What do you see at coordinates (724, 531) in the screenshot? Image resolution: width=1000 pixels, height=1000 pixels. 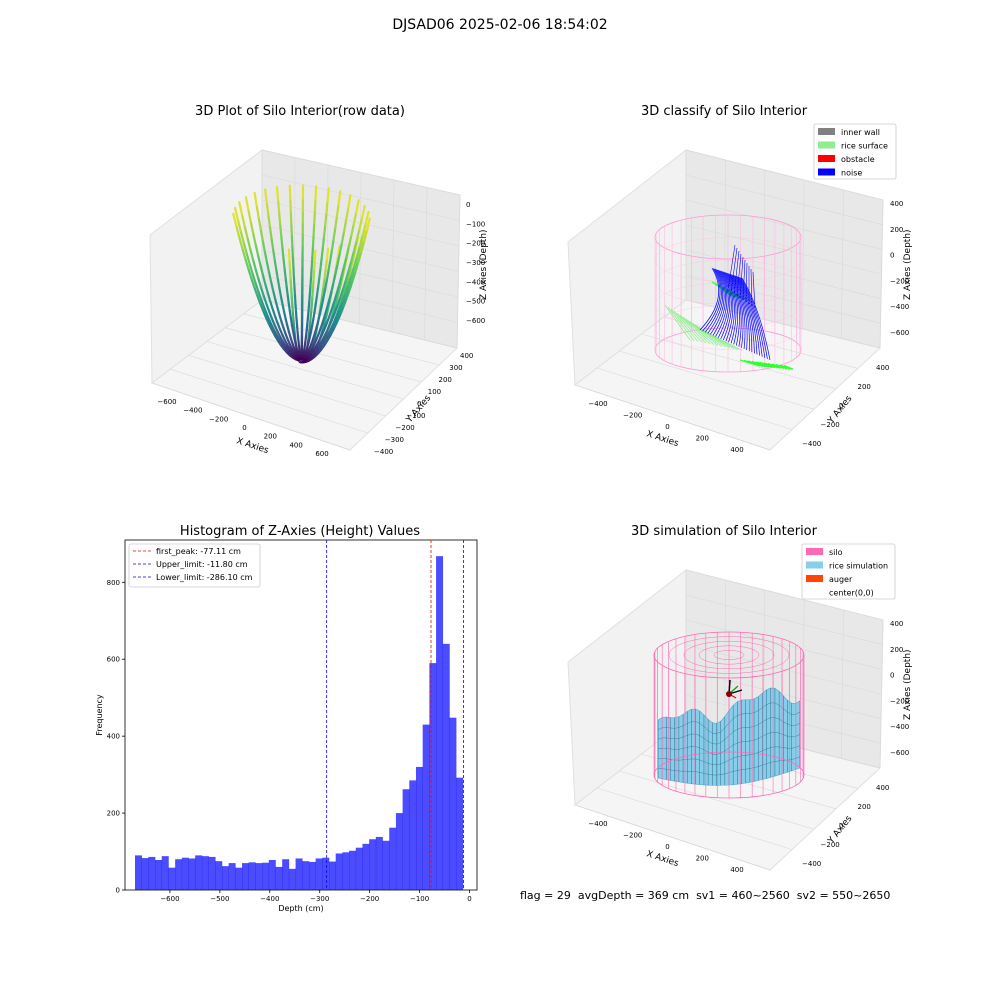 I see `plot4-title: 3D simulation of Silo Interior` at bounding box center [724, 531].